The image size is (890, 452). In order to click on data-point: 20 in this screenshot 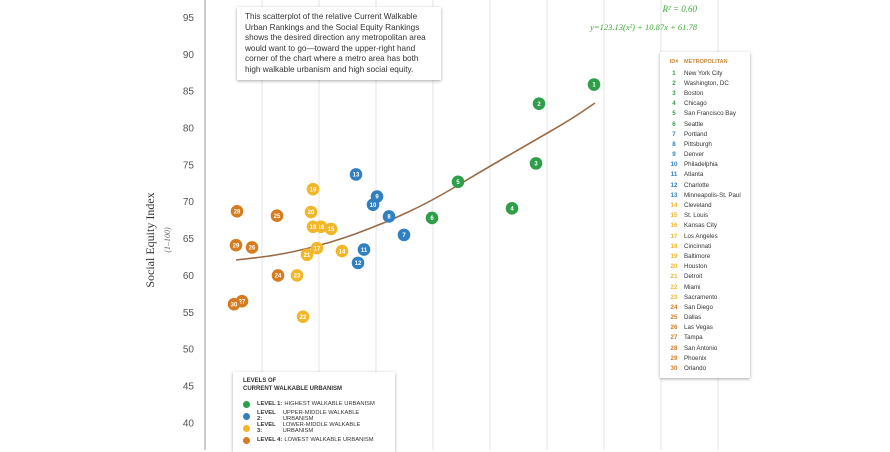, I will do `click(311, 212)`.